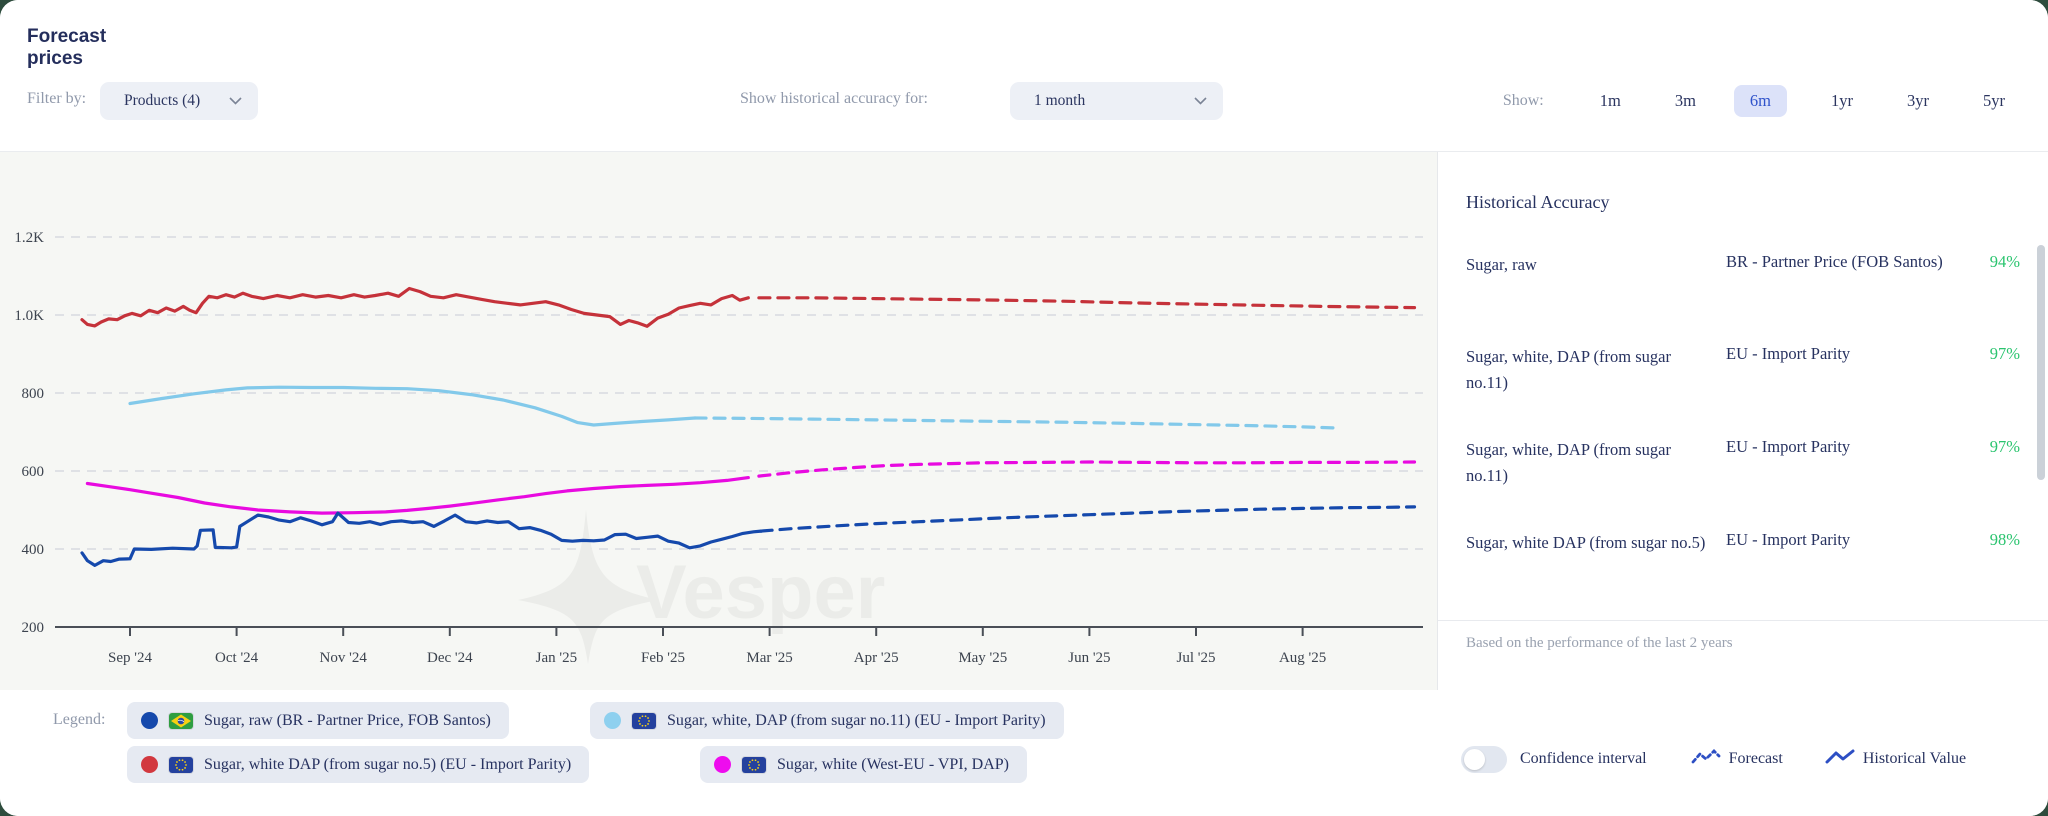 The image size is (2048, 816). I want to click on svg-text: 800, so click(33, 394).